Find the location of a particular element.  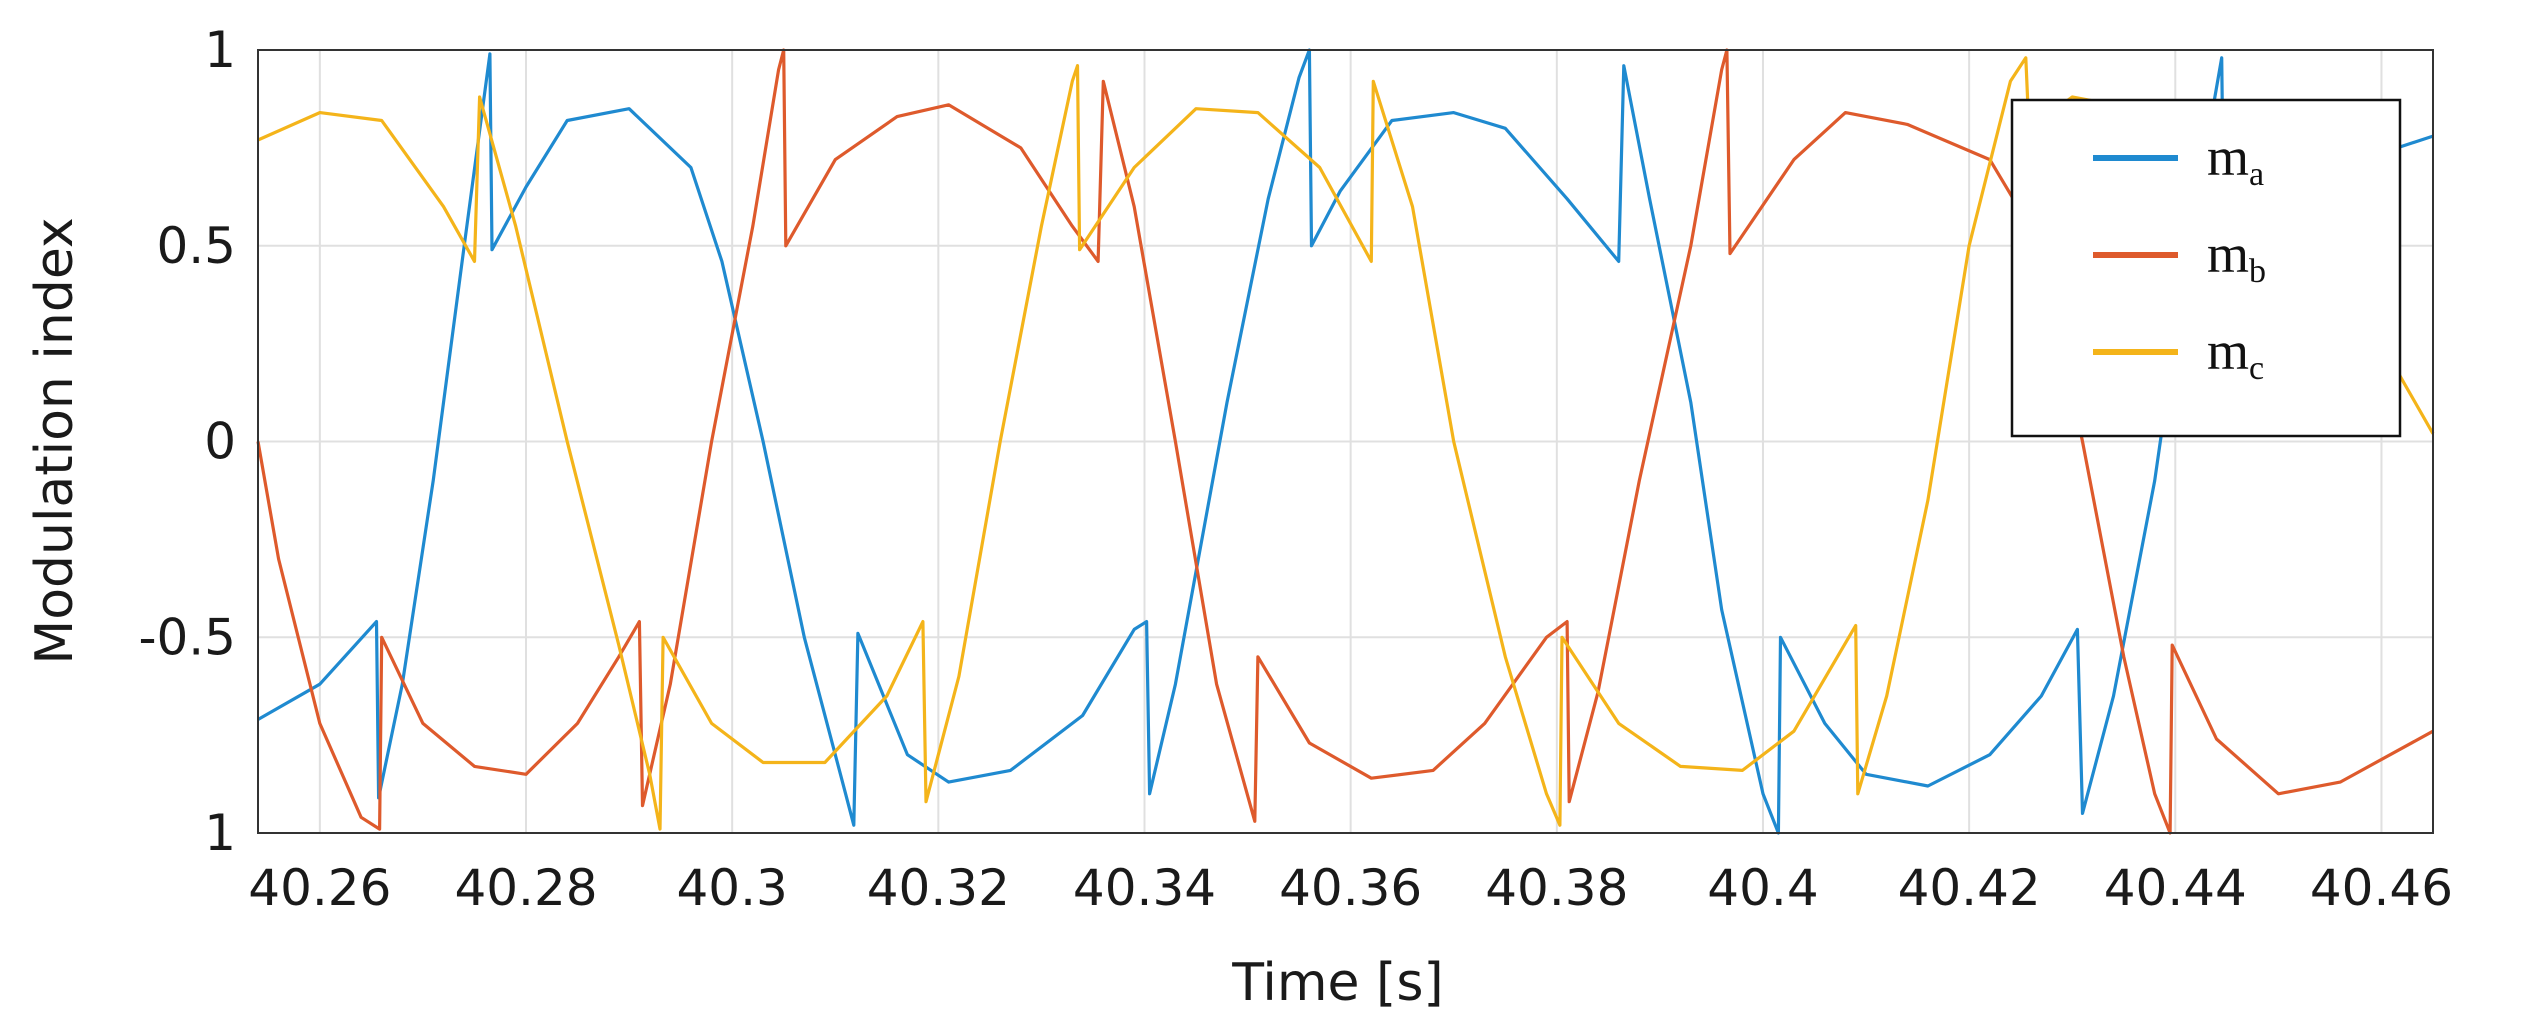

legend-label-mb: mb is located at coordinates (2236, 257).